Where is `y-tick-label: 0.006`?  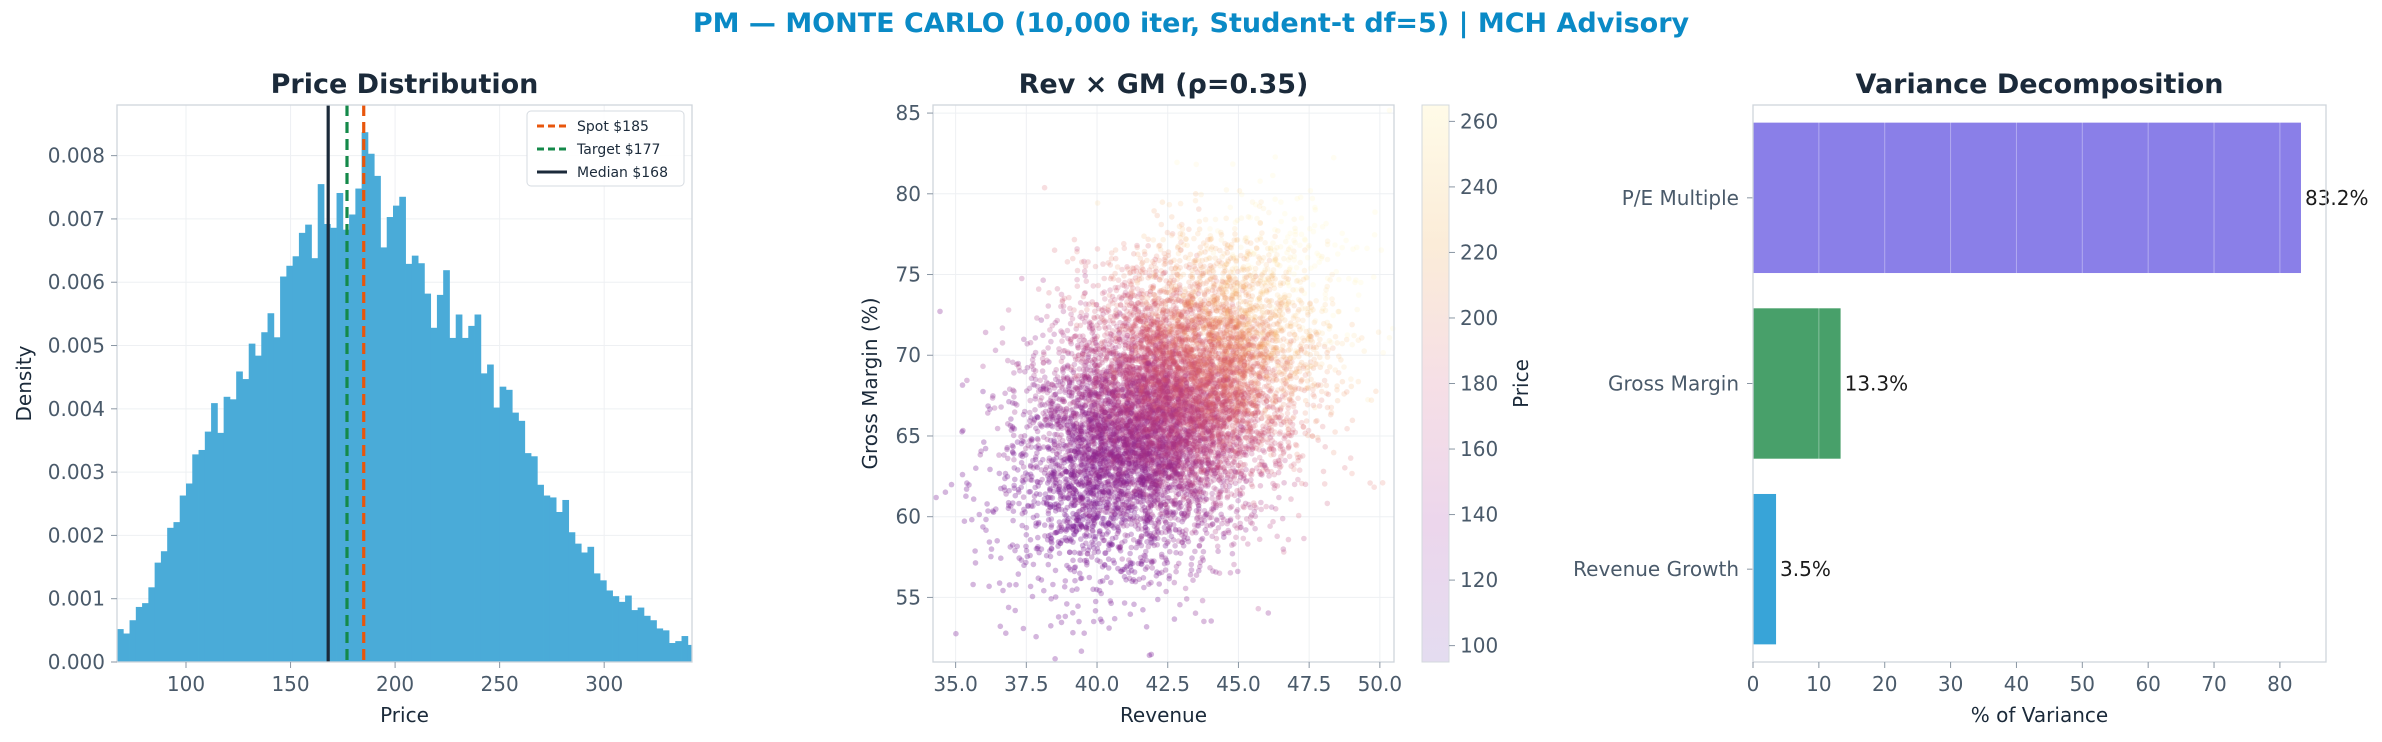
y-tick-label: 0.006 is located at coordinates (76, 282).